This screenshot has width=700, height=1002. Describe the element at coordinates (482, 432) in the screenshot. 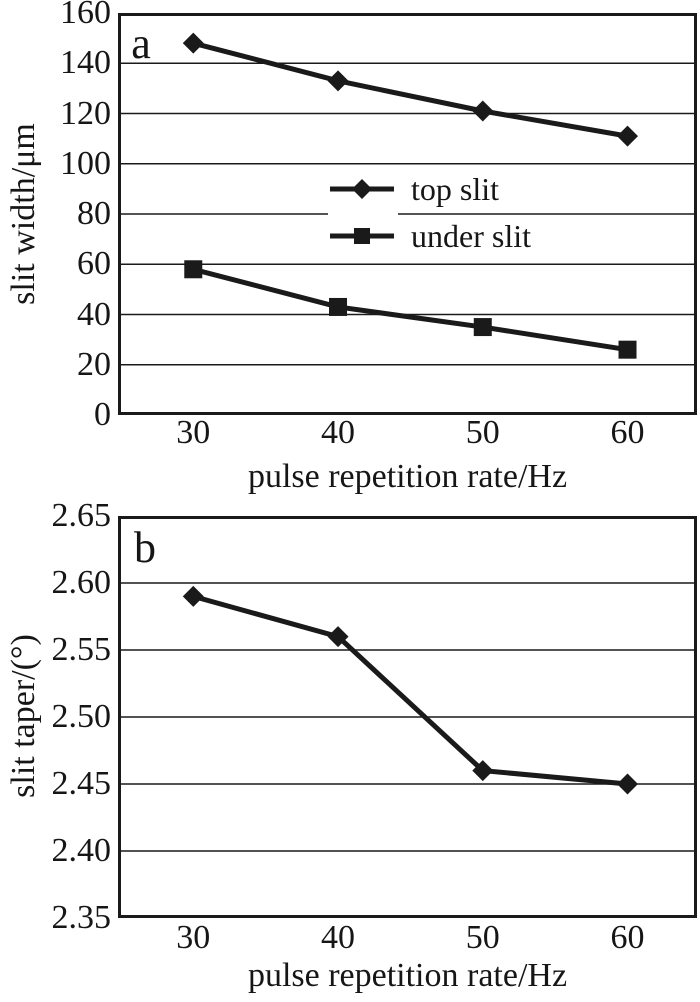

I see `chart-a-x-tick-label: 50` at that location.